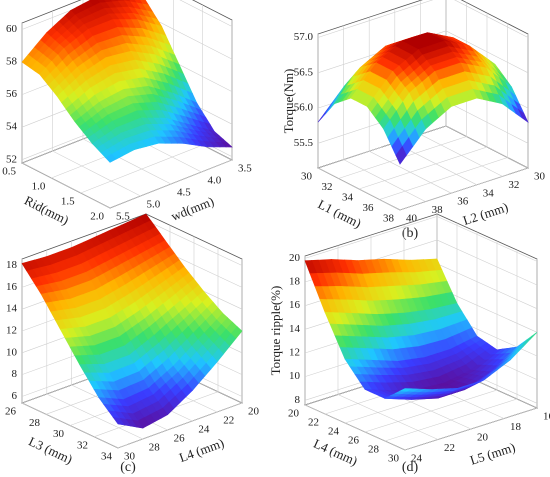  Describe the element at coordinates (215, 181) in the screenshot. I see `y-tick-label: 4.0` at that location.